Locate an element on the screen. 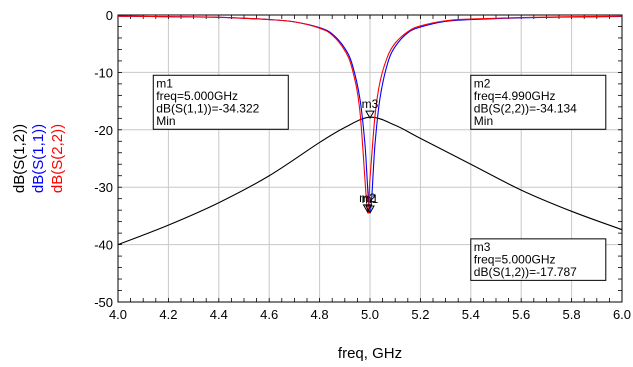 Image resolution: width=633 pixels, height=367 pixels. marker-readout-m3: m3 is located at coordinates (482, 247).